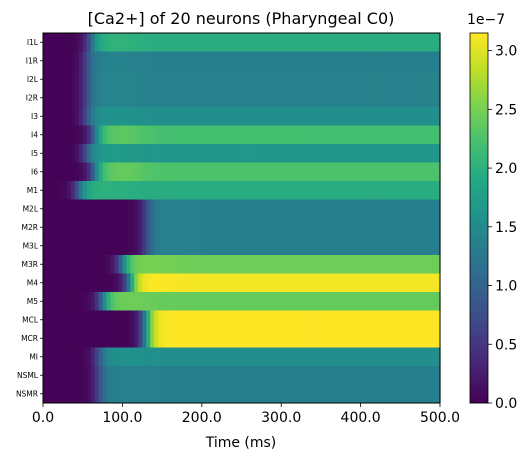  I want to click on heatmap-row-mcl, so click(242, 320).